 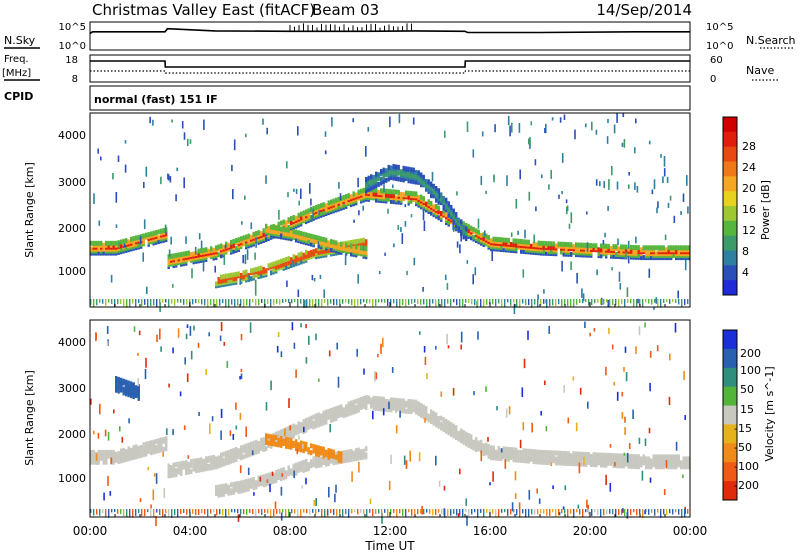 What do you see at coordinates (743, 447) in the screenshot?
I see `vel-cbar-tick-m50: -50` at bounding box center [743, 447].